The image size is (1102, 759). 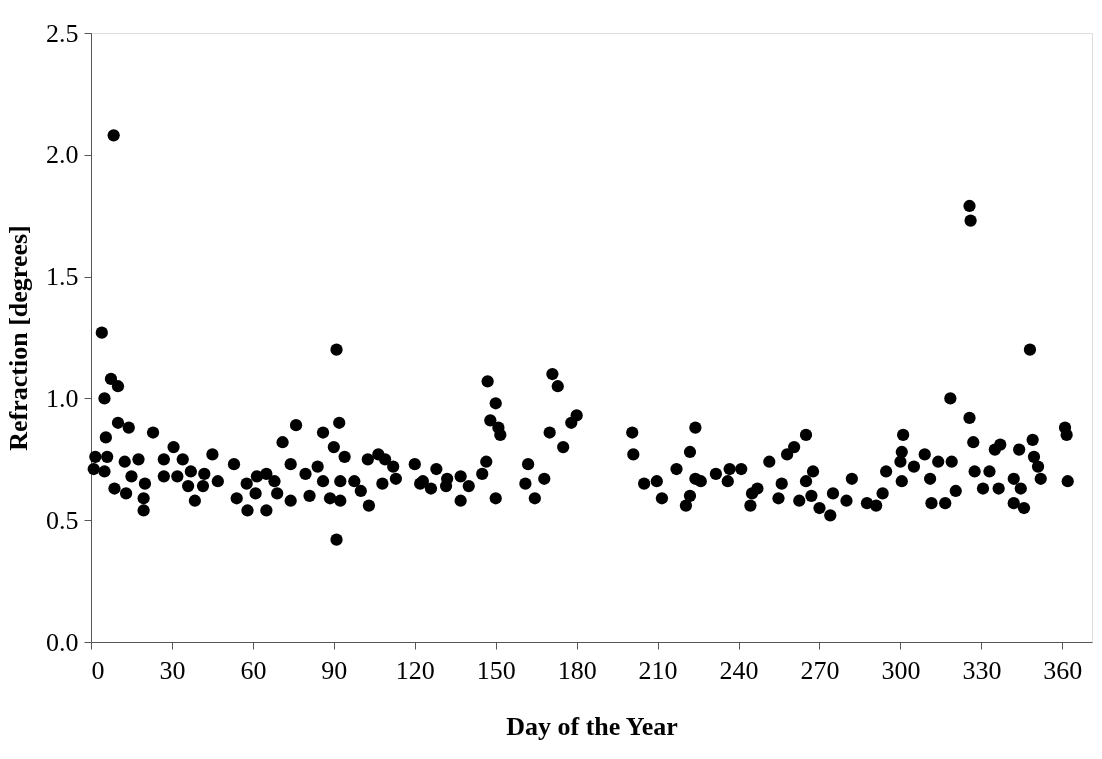 I want to click on x-tick-label: 180, so click(x=577, y=670).